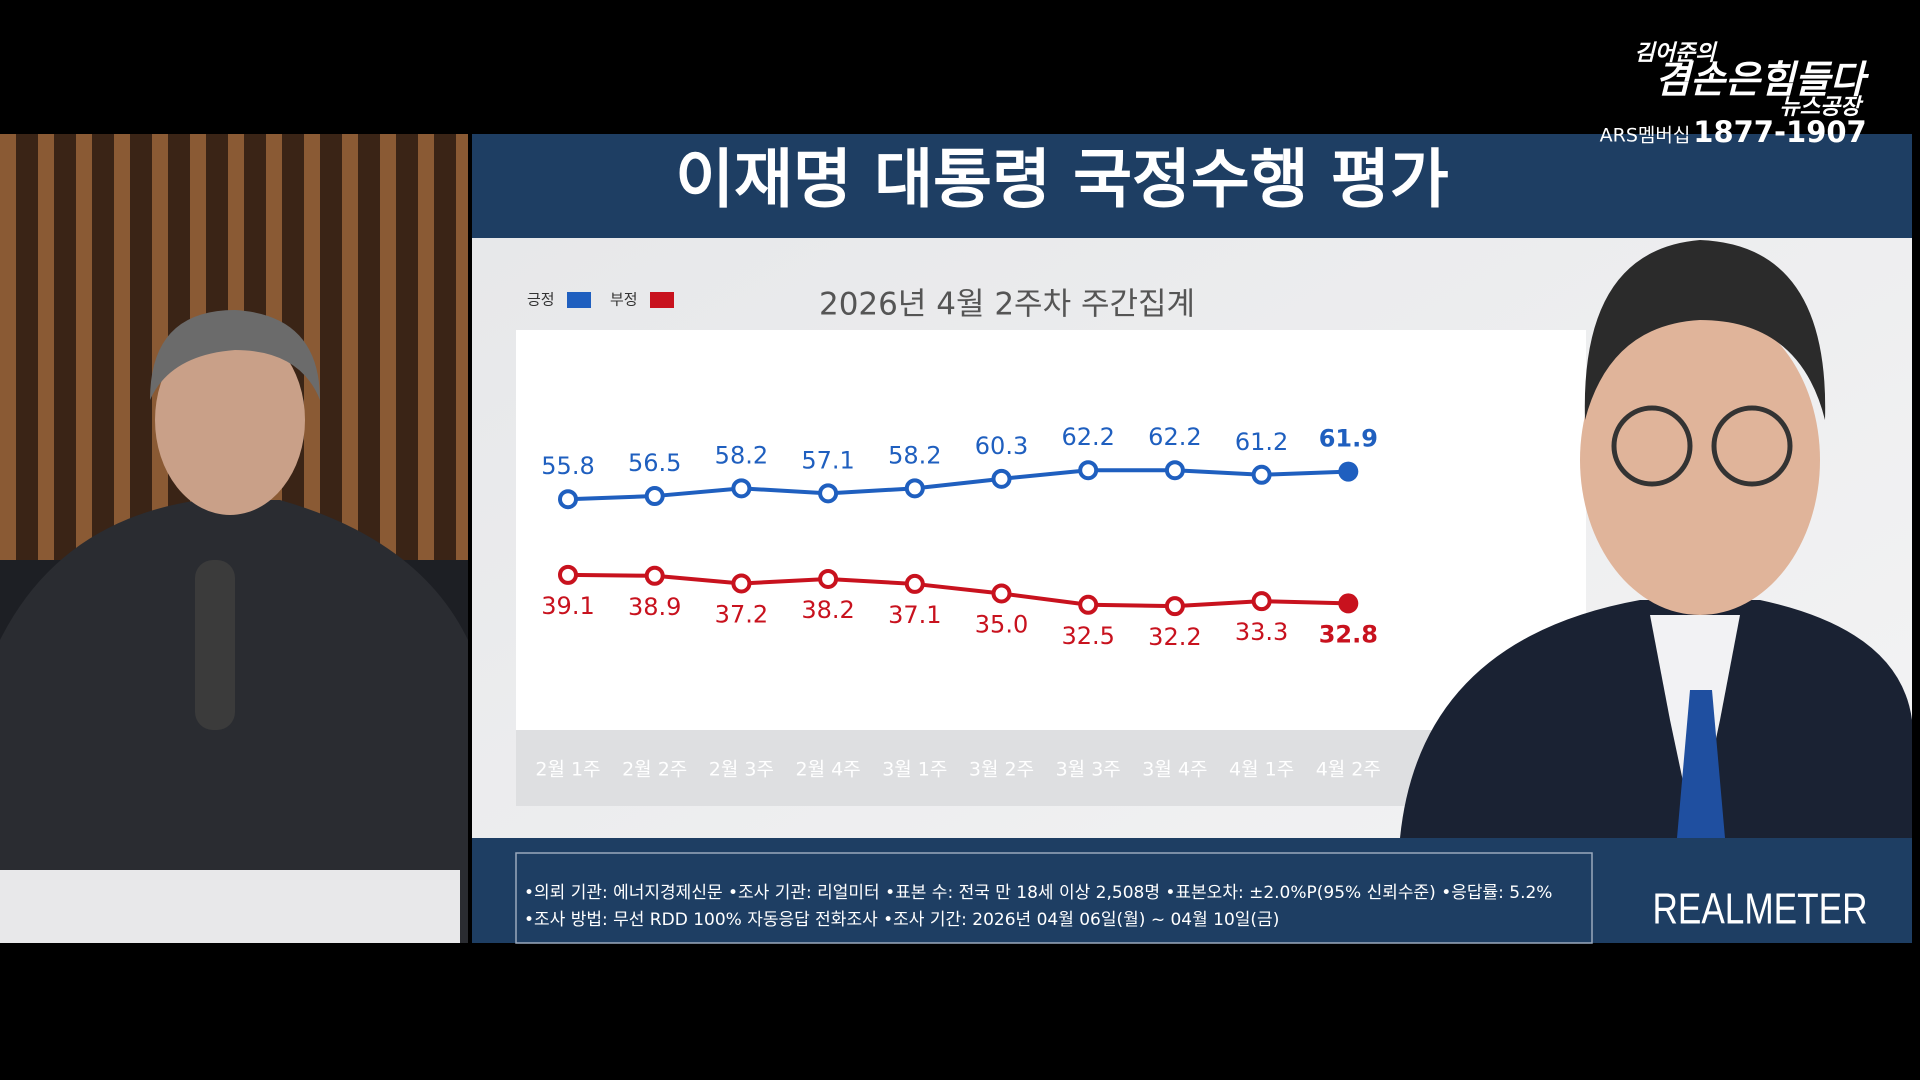 The width and height of the screenshot is (1920, 1080). What do you see at coordinates (1348, 634) in the screenshot?
I see `data-label: 32.8` at bounding box center [1348, 634].